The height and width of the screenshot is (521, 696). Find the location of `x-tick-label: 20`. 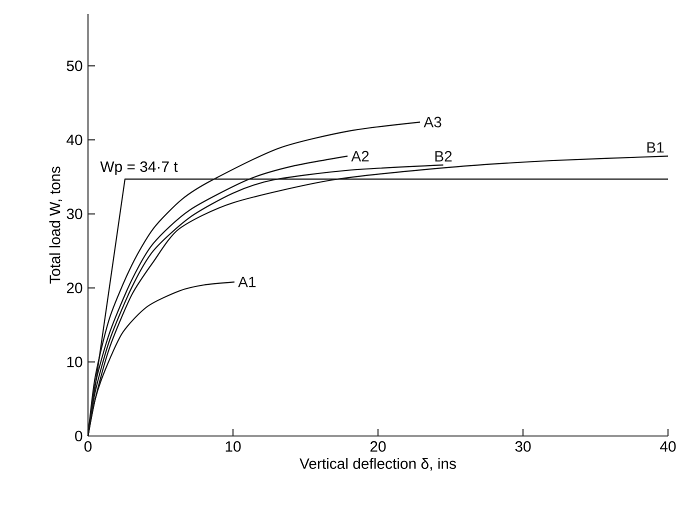

x-tick-label: 20 is located at coordinates (378, 446).